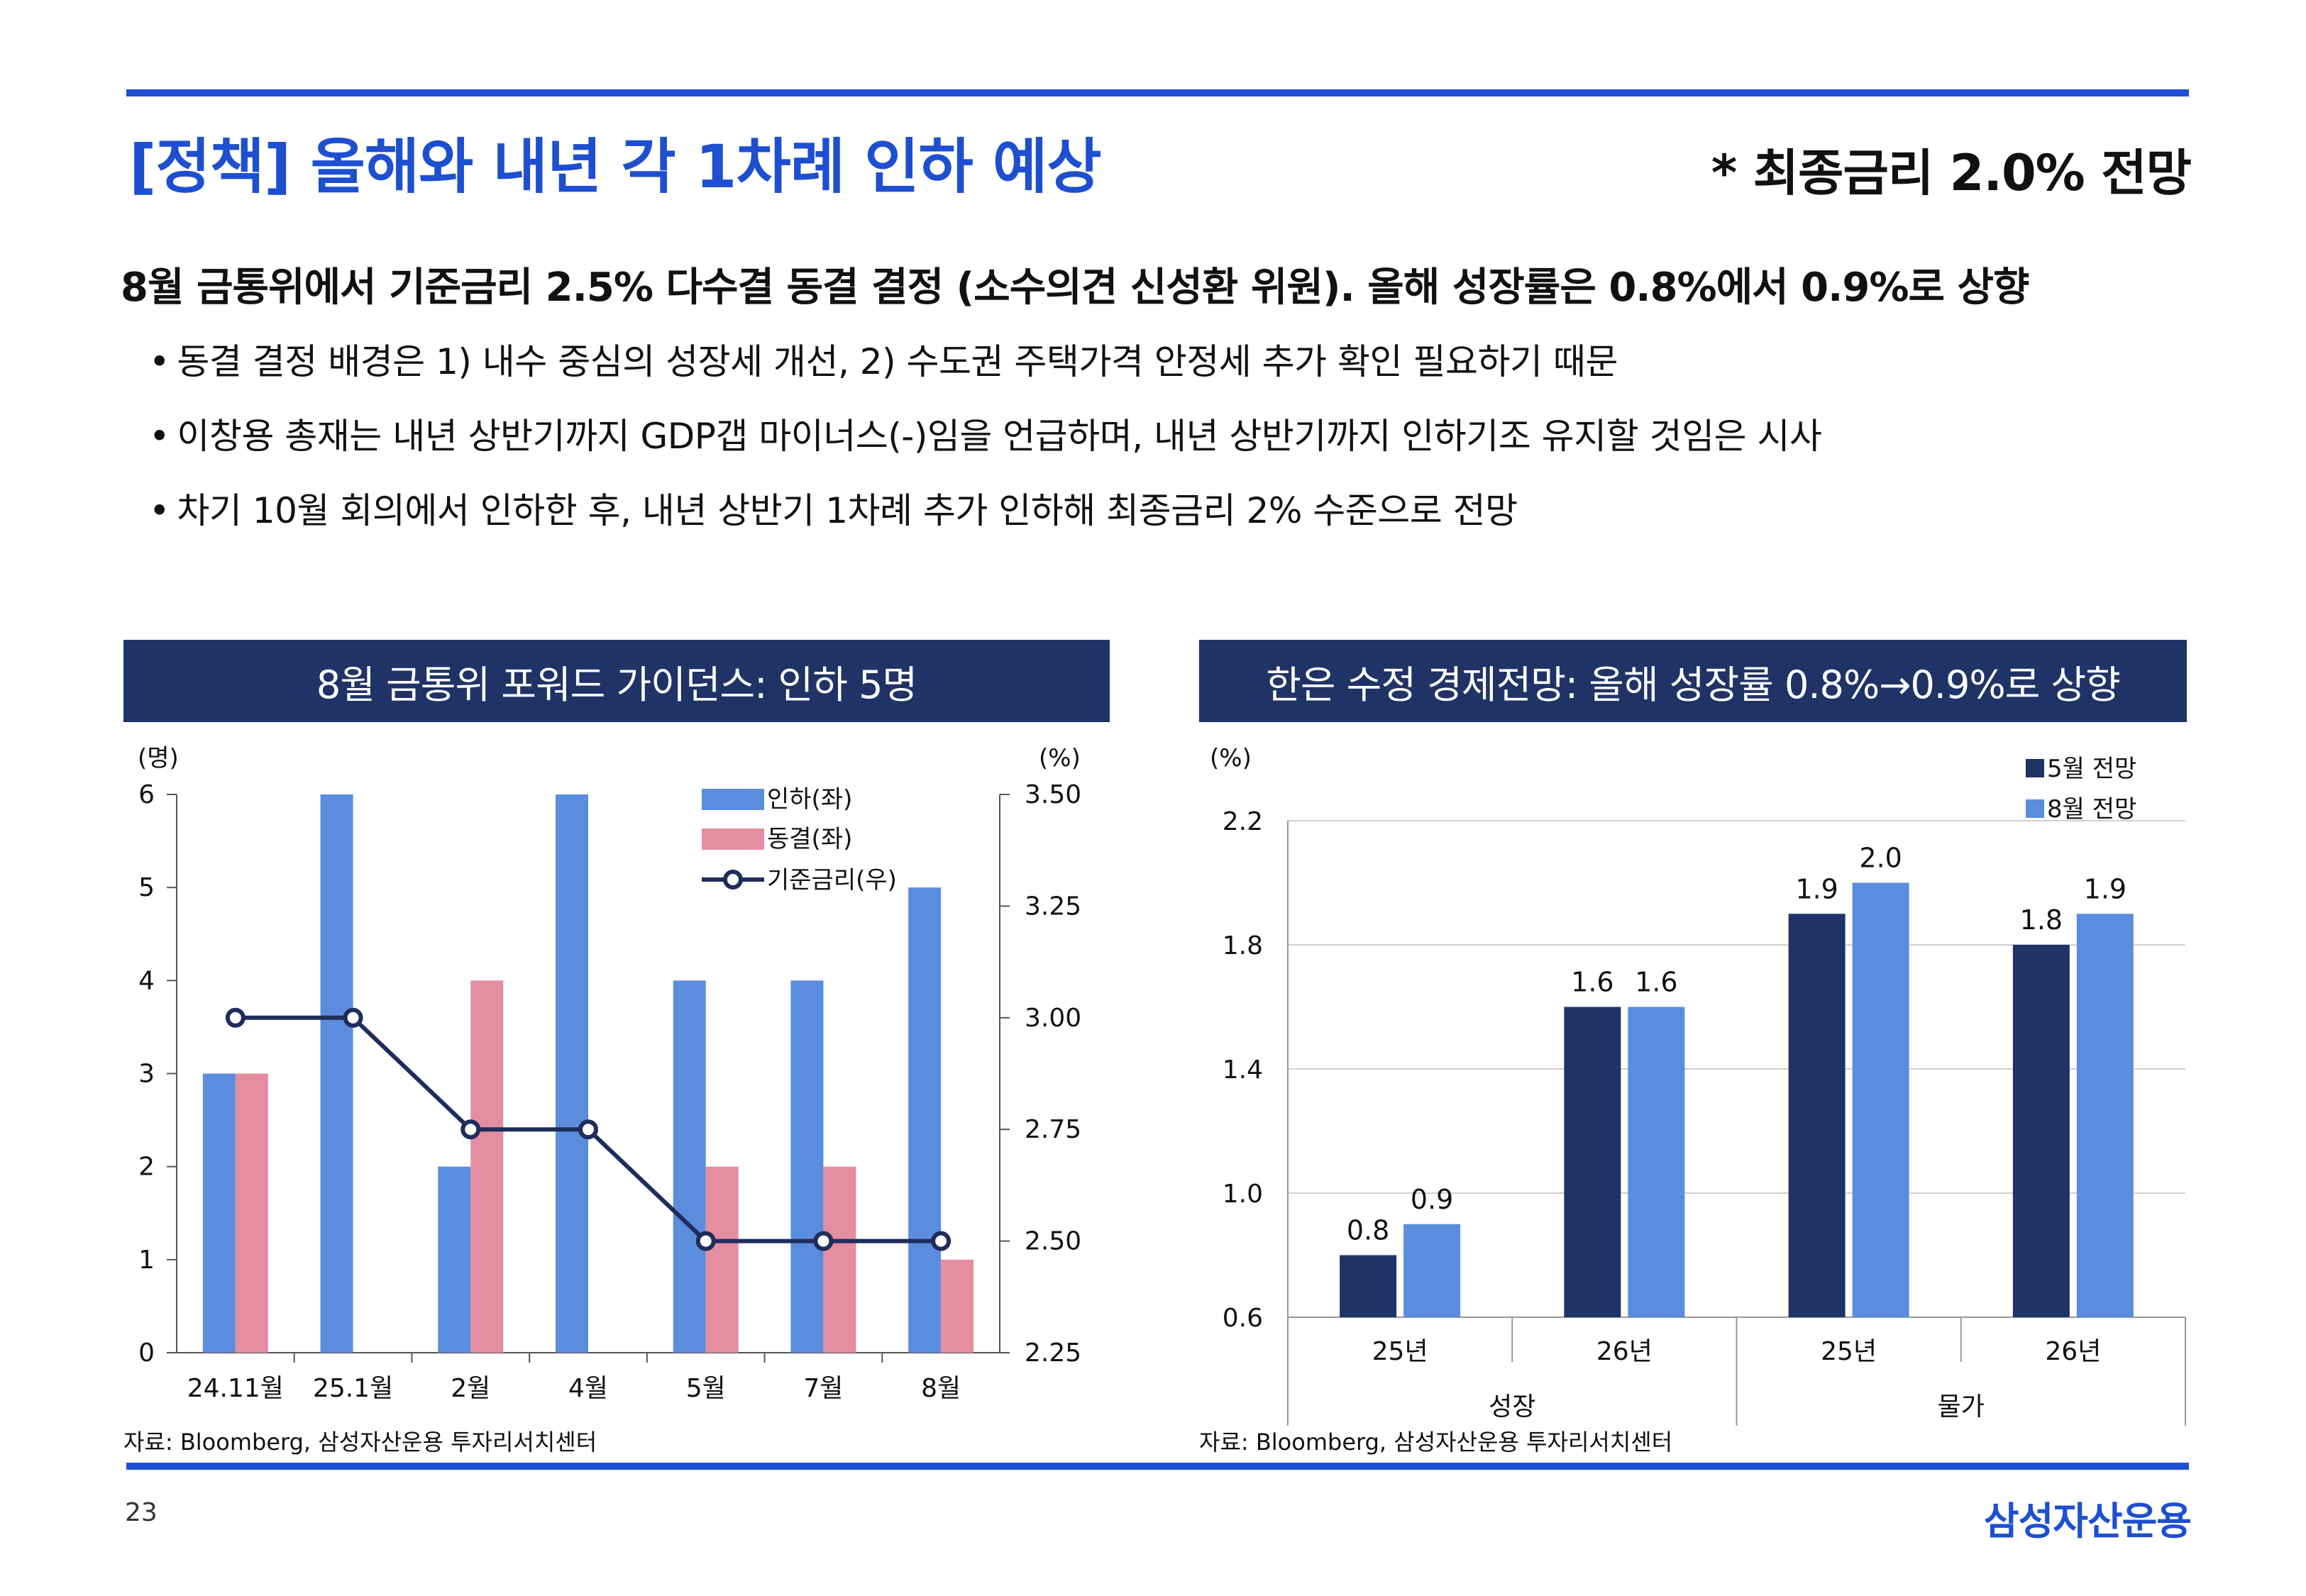 This screenshot has width=2306, height=1596. What do you see at coordinates (1693, 681) in the screenshot?
I see `right-panel-title: 한은 수정 경제전망: 올해 성장률 0.8%→0.9%로 상향` at bounding box center [1693, 681].